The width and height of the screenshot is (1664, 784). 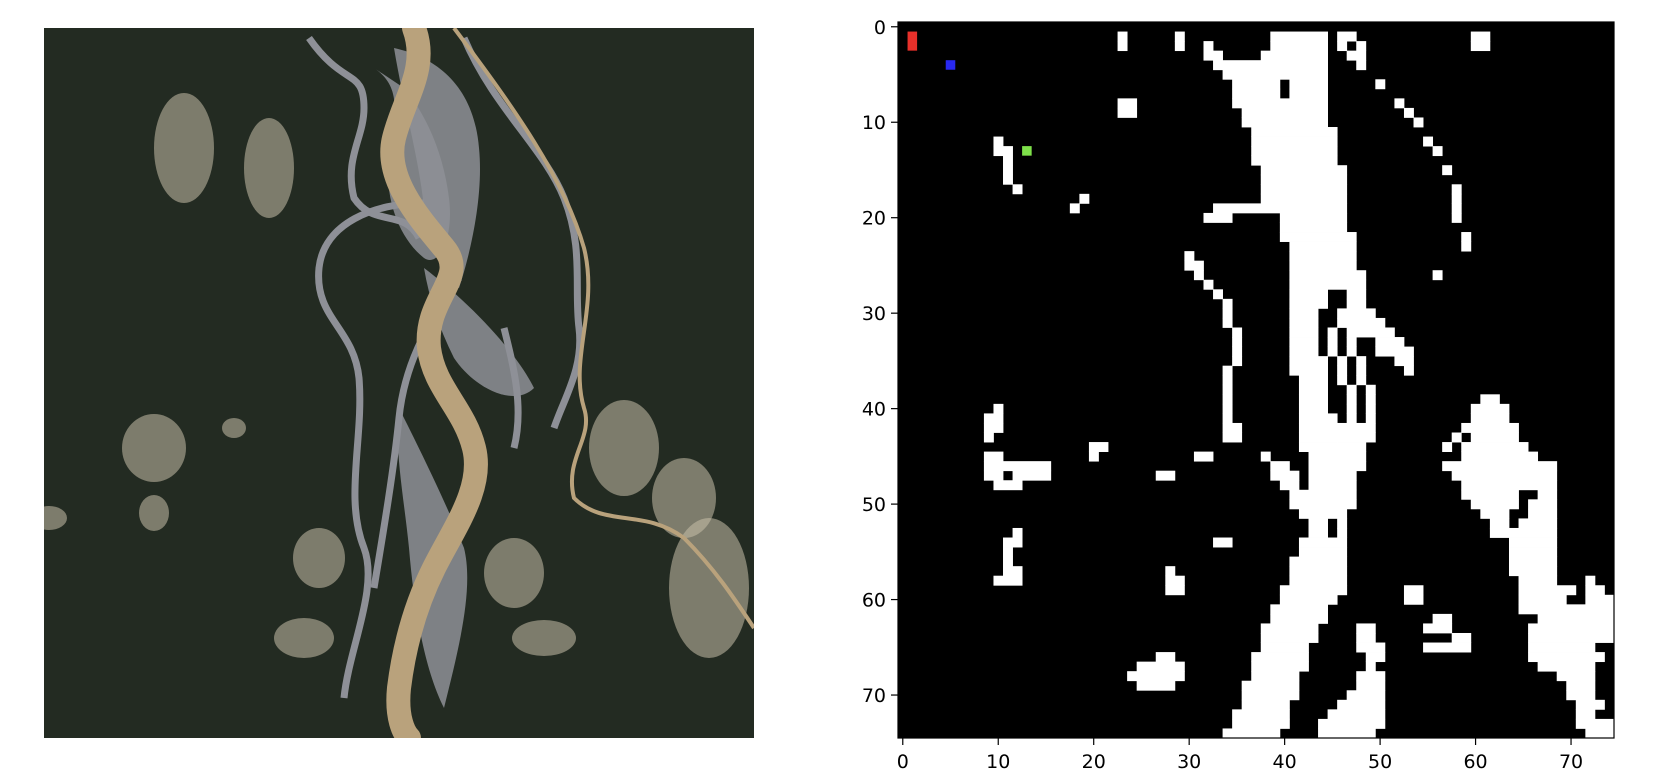 I want to click on y-tick-label: 40, so click(x=874, y=410).